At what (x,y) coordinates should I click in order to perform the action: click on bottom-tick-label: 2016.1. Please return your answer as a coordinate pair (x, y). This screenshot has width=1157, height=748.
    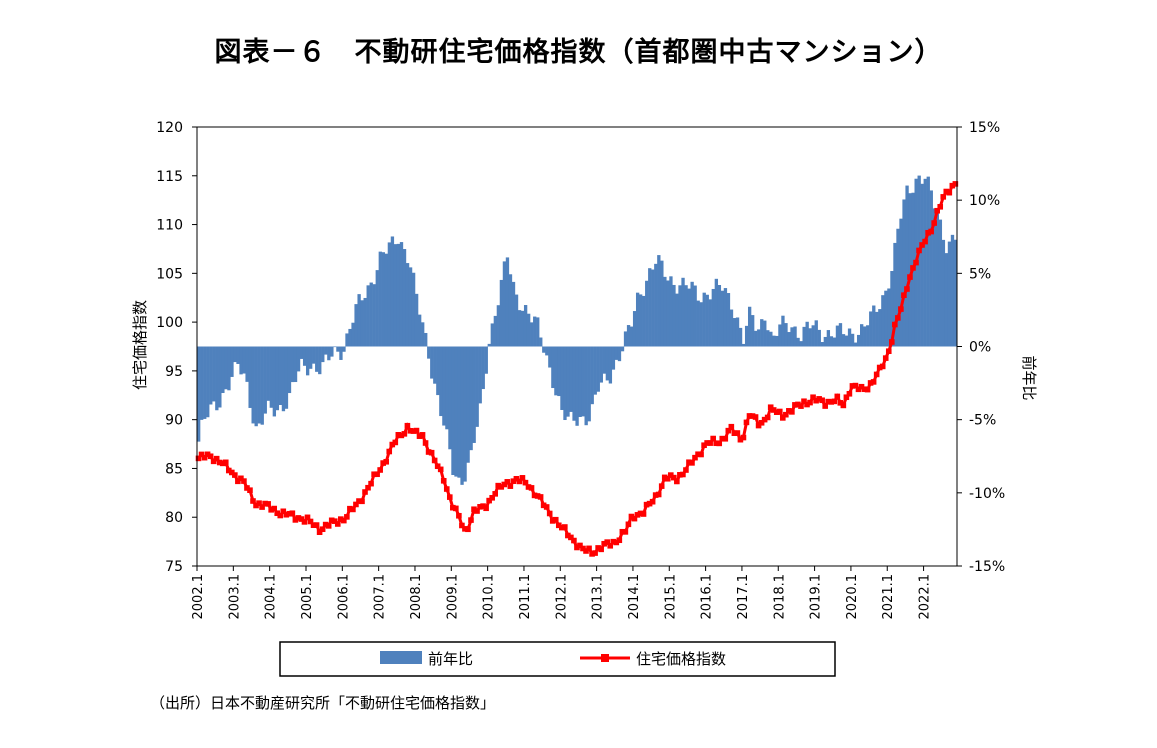
    Looking at the image, I should click on (707, 597).